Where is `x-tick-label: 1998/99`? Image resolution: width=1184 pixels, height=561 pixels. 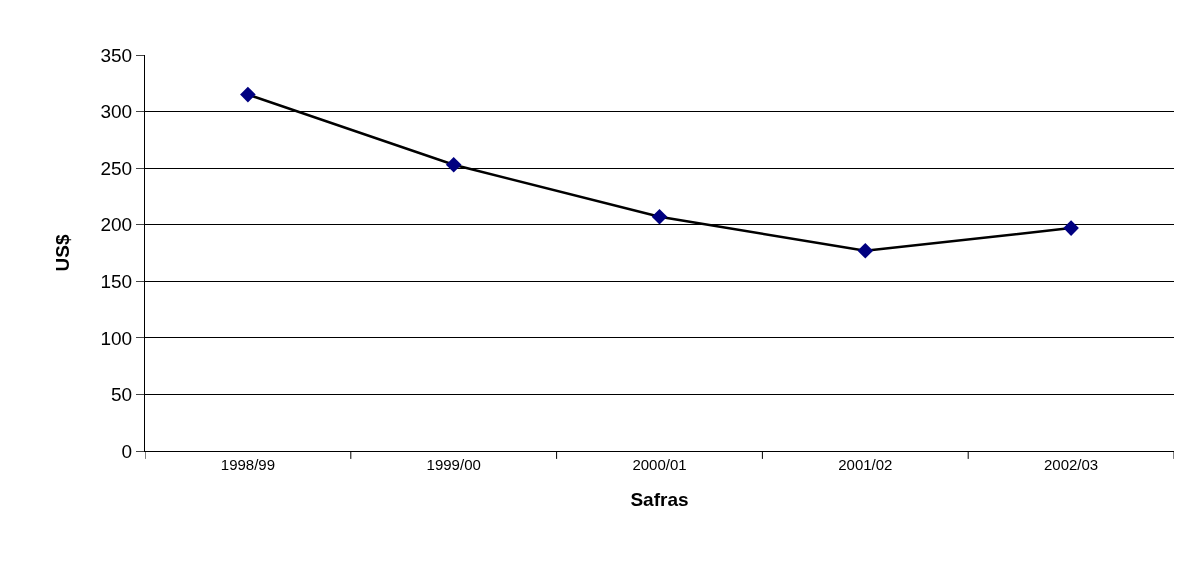
x-tick-label: 1998/99 is located at coordinates (248, 464).